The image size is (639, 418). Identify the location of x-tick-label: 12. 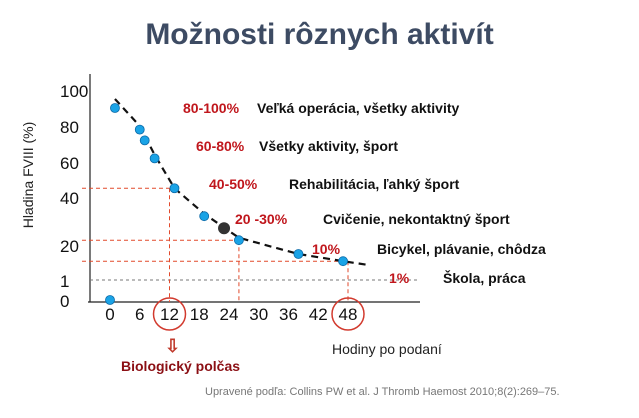
(169, 314).